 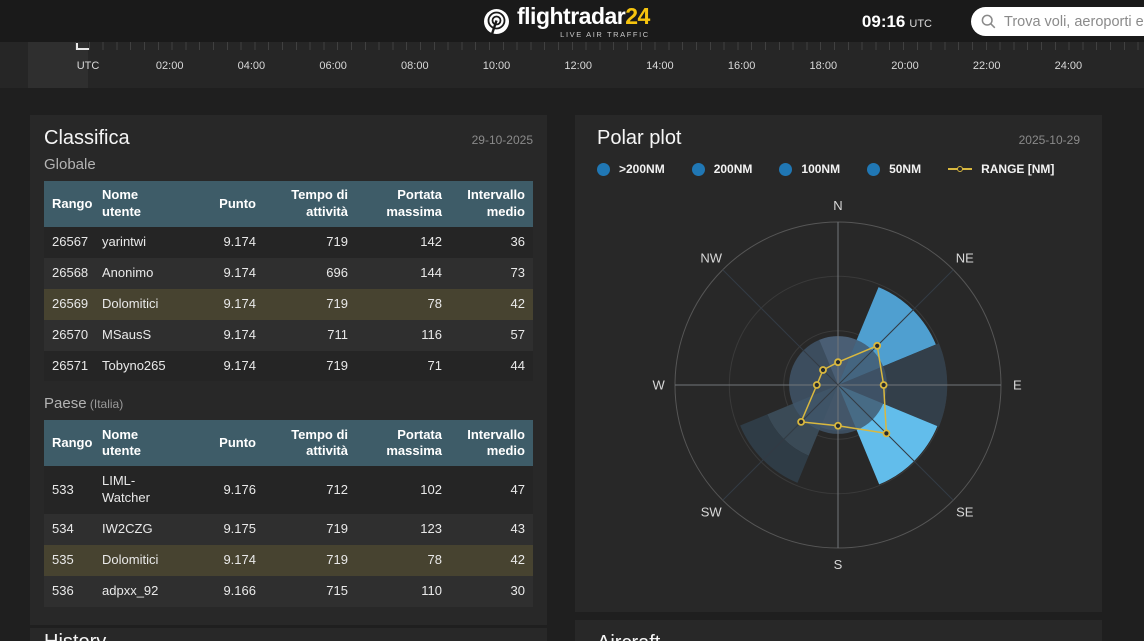 What do you see at coordinates (517, 560) in the screenshot?
I see `avg-interval-cell: 42` at bounding box center [517, 560].